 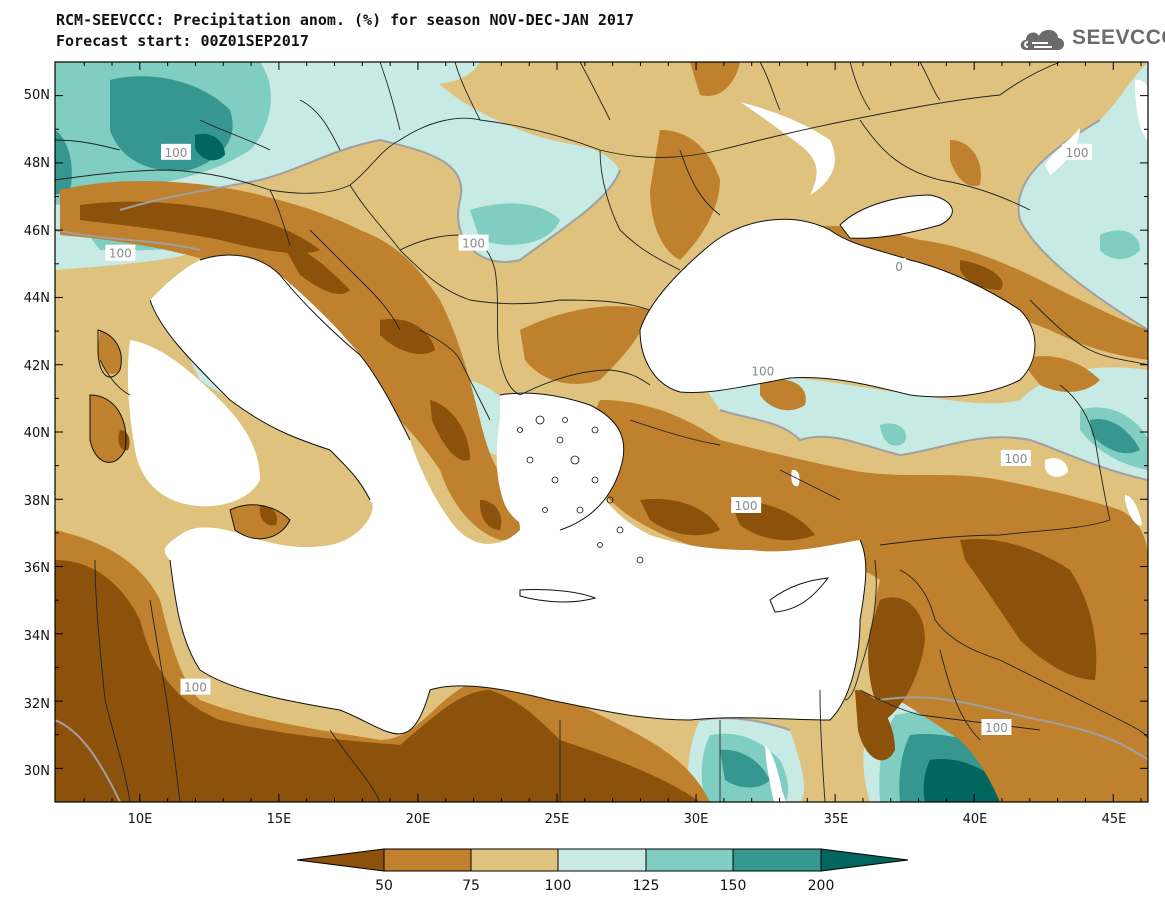 What do you see at coordinates (37, 366) in the screenshot?
I see `y-tick-label: 42N` at bounding box center [37, 366].